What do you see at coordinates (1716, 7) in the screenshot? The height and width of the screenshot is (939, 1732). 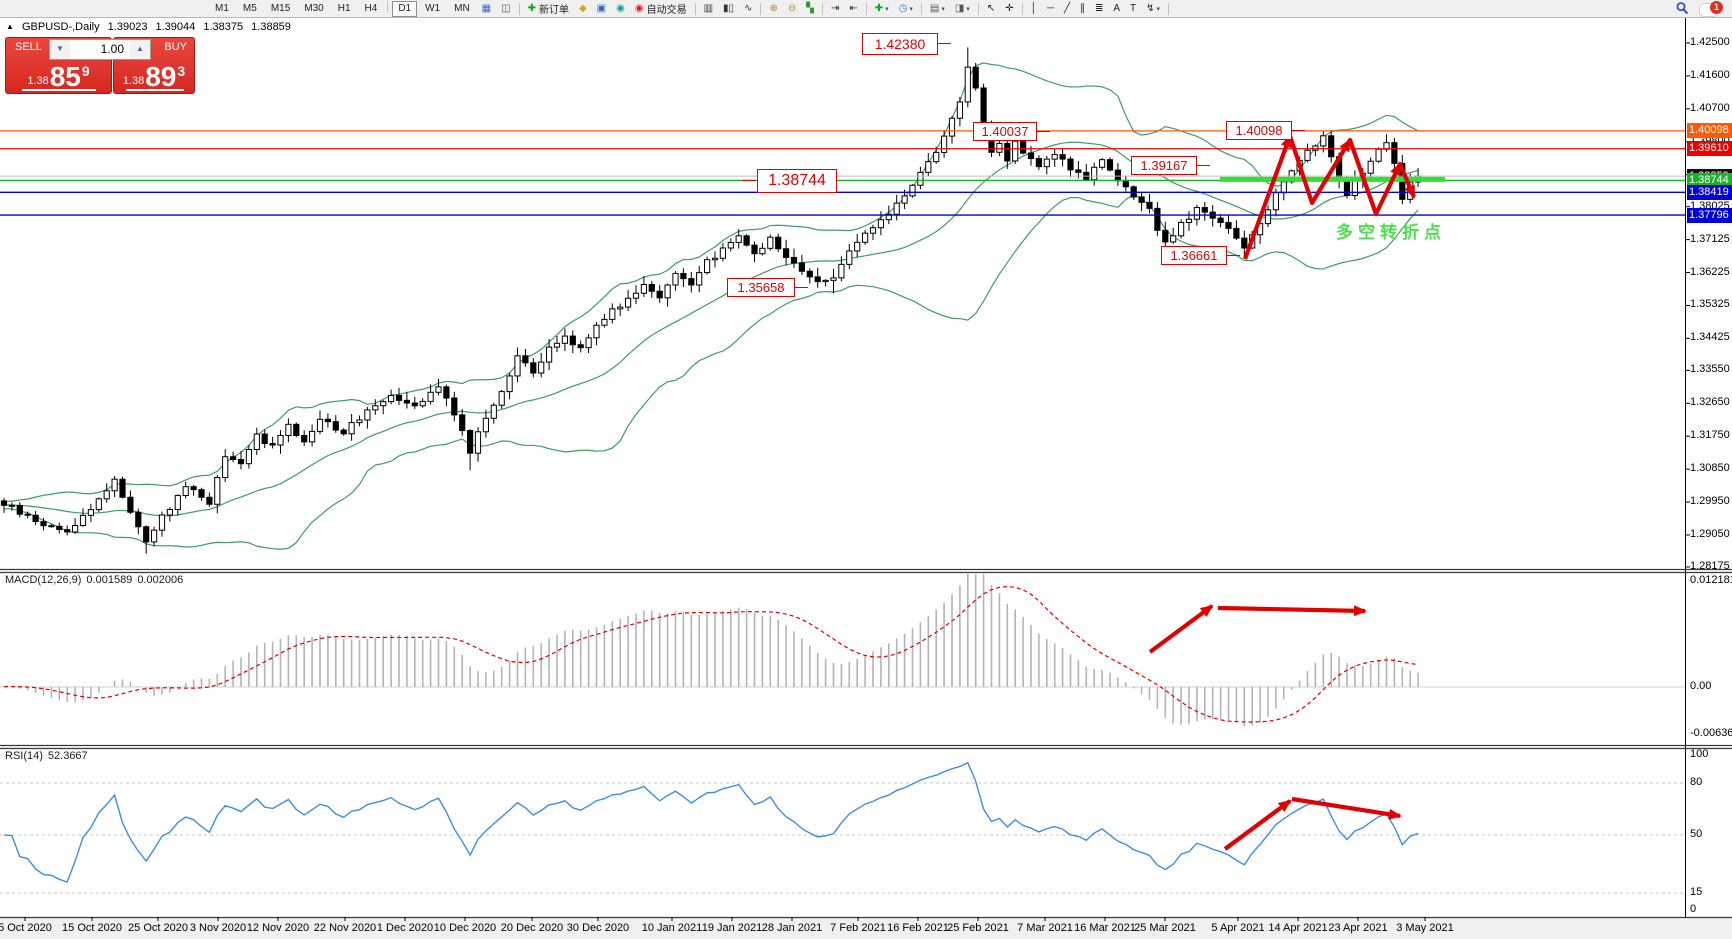 I see `notification-badge: 1` at bounding box center [1716, 7].